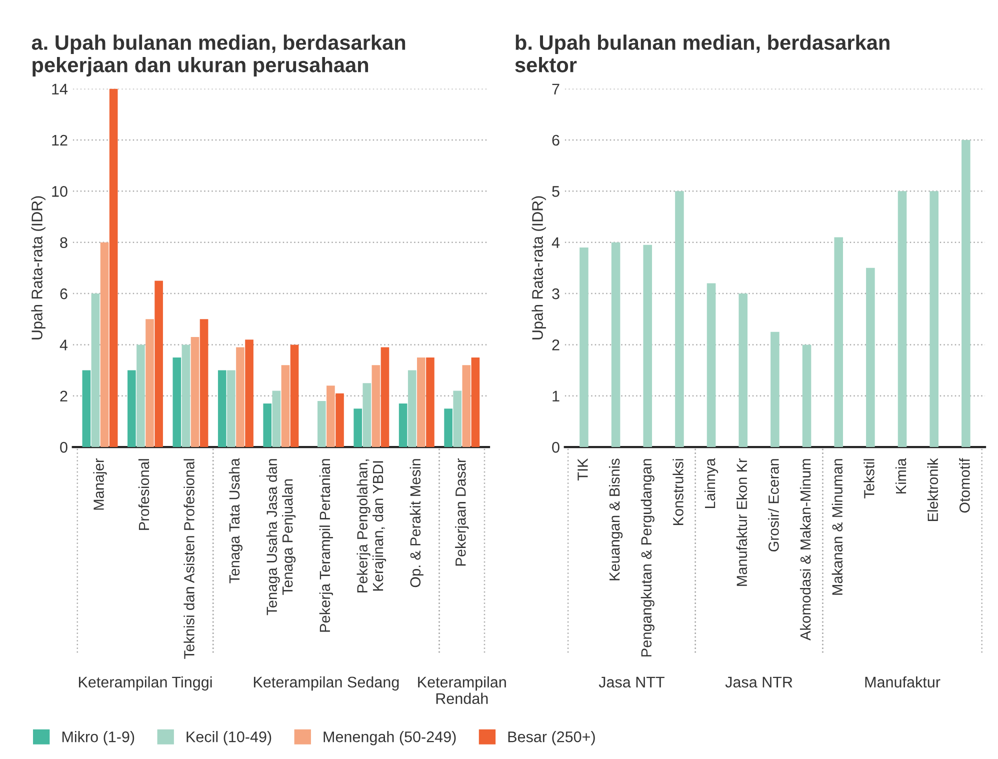 This screenshot has height=759, width=998. Describe the element at coordinates (462, 690) in the screenshot. I see `text: Keterampilan Rendah` at that location.